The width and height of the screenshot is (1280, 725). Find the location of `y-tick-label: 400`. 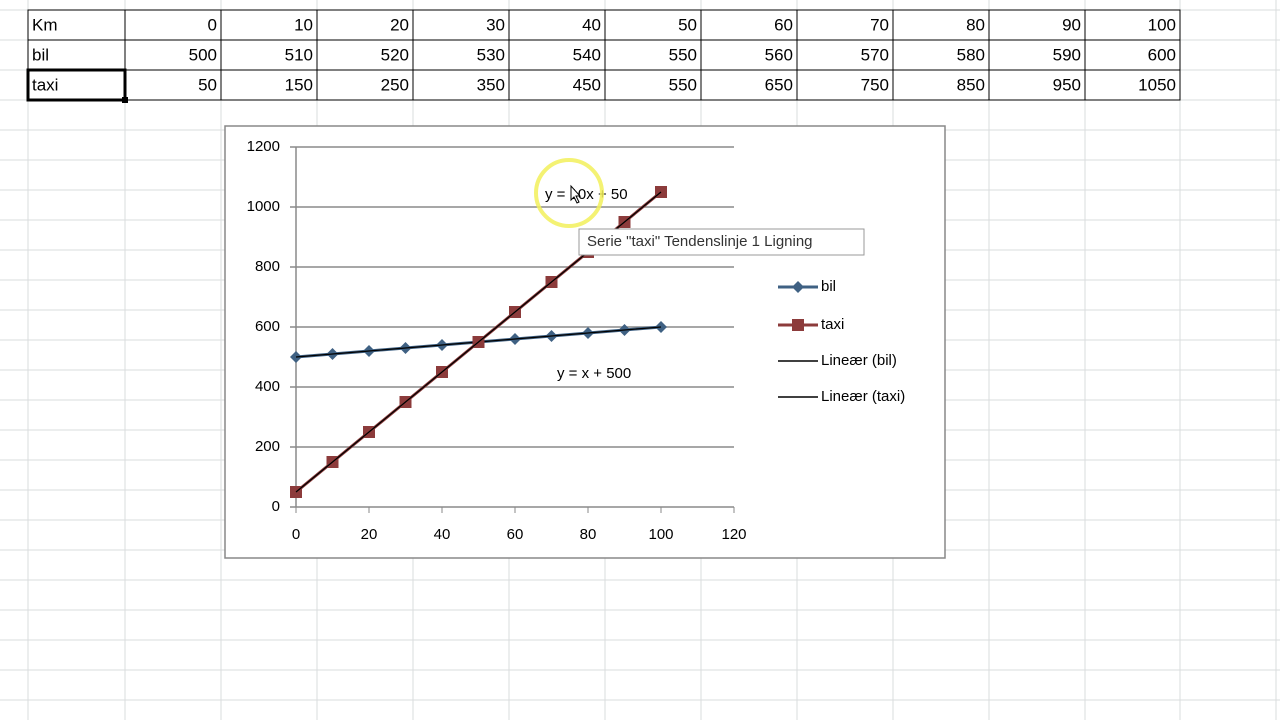

y-tick-label: 400 is located at coordinates (267, 386).